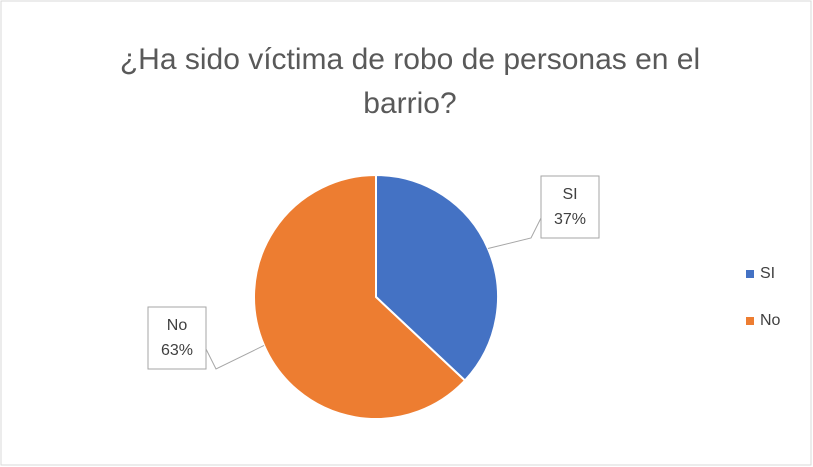  Describe the element at coordinates (177, 325) in the screenshot. I see `data-label-name: No` at that location.